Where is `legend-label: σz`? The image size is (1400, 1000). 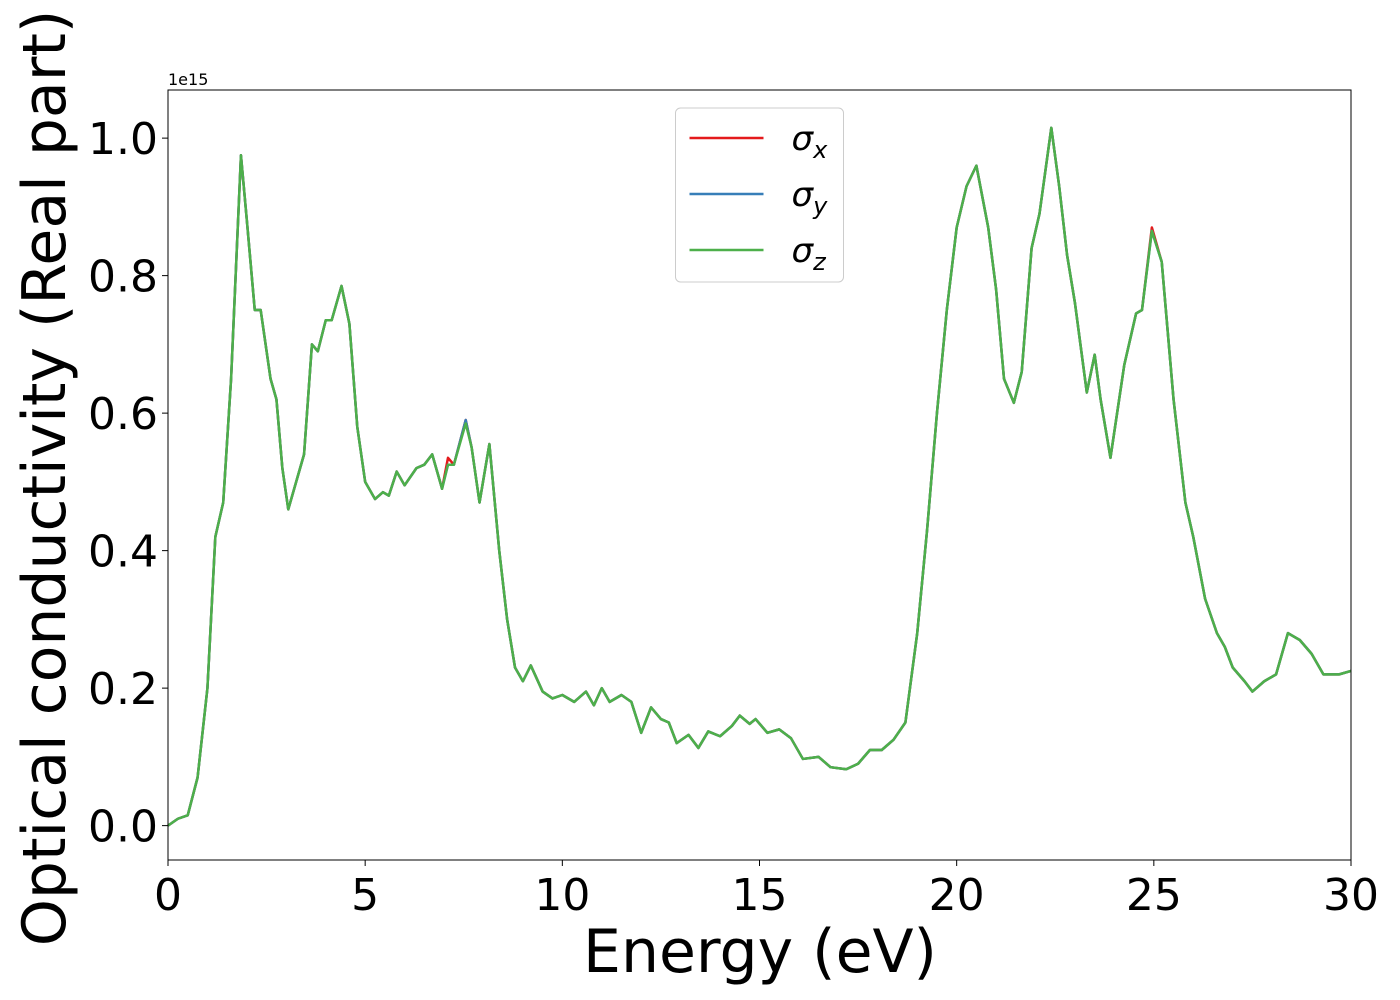
legend-label: σz is located at coordinates (810, 253).